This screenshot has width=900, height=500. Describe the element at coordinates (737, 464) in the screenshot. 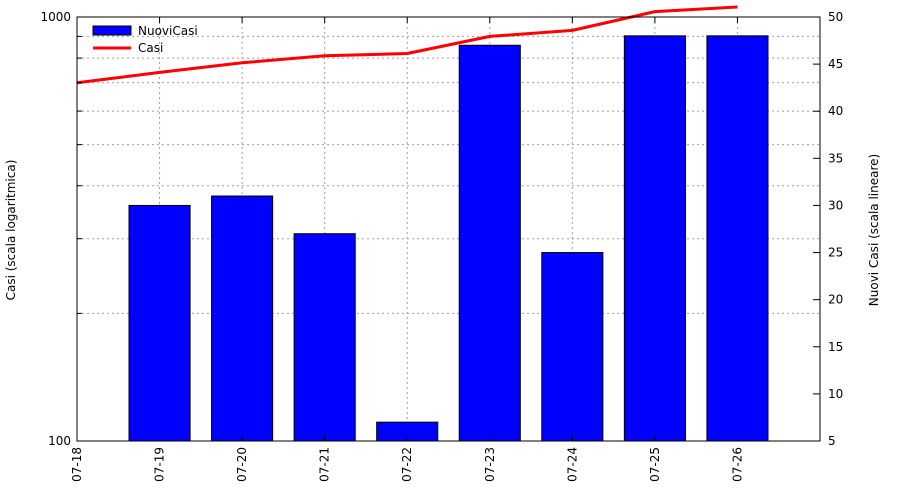

I see `x-tick-label: 07-26` at that location.